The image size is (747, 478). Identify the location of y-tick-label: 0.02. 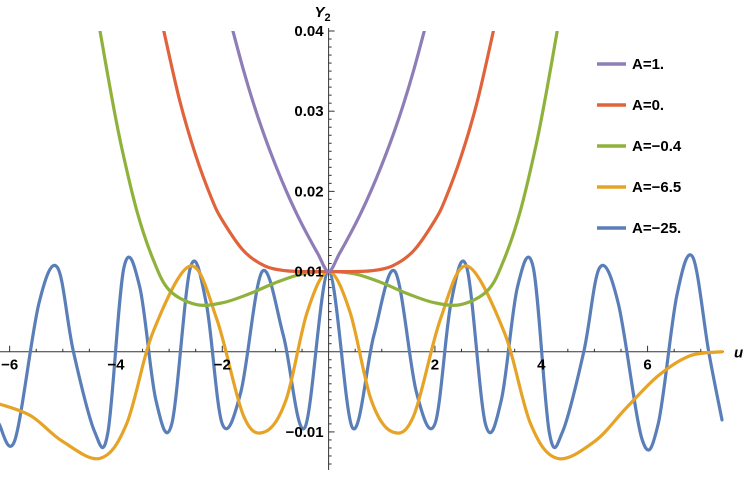
(308, 191).